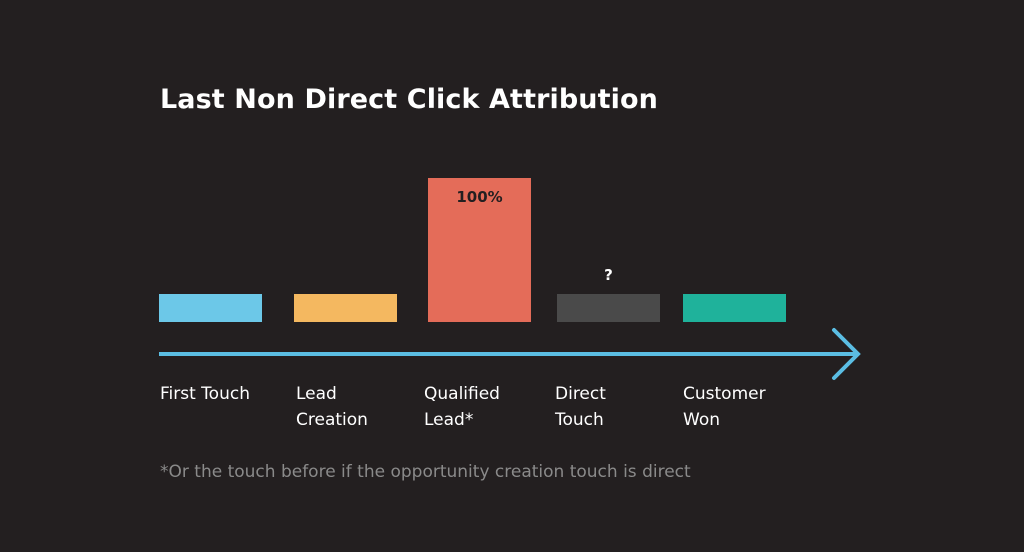 The image size is (1024, 552). I want to click on timeline-axis, so click(510, 354).